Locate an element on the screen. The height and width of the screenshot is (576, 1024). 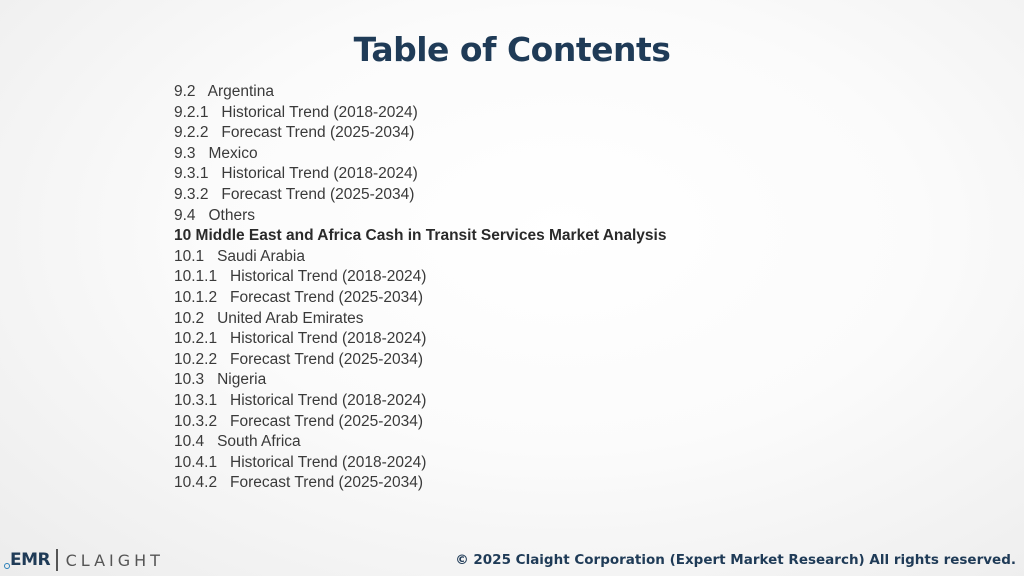
toc-item: 9.2.2 Forecast Trend (2025-2034) is located at coordinates (294, 133).